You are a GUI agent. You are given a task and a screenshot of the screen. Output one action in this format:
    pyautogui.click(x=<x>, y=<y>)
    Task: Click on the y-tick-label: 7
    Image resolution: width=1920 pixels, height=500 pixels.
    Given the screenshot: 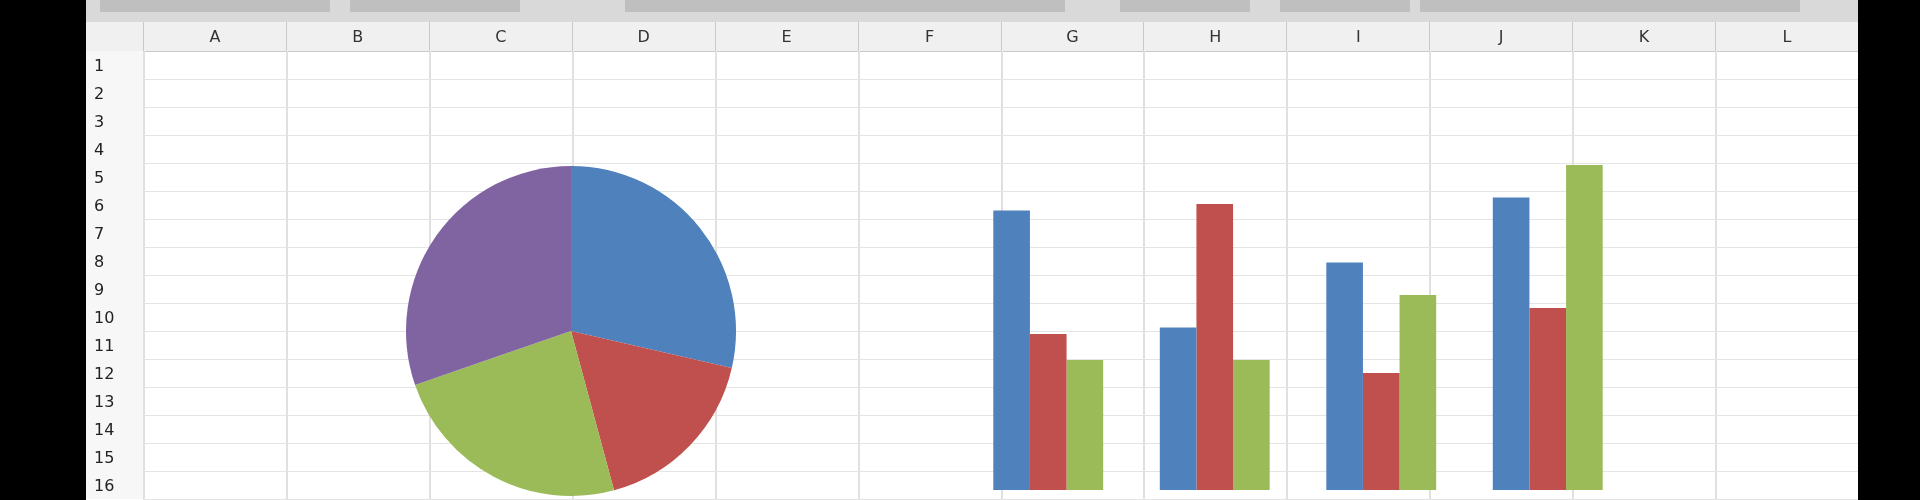 What is the action you would take?
    pyautogui.click(x=99, y=233)
    